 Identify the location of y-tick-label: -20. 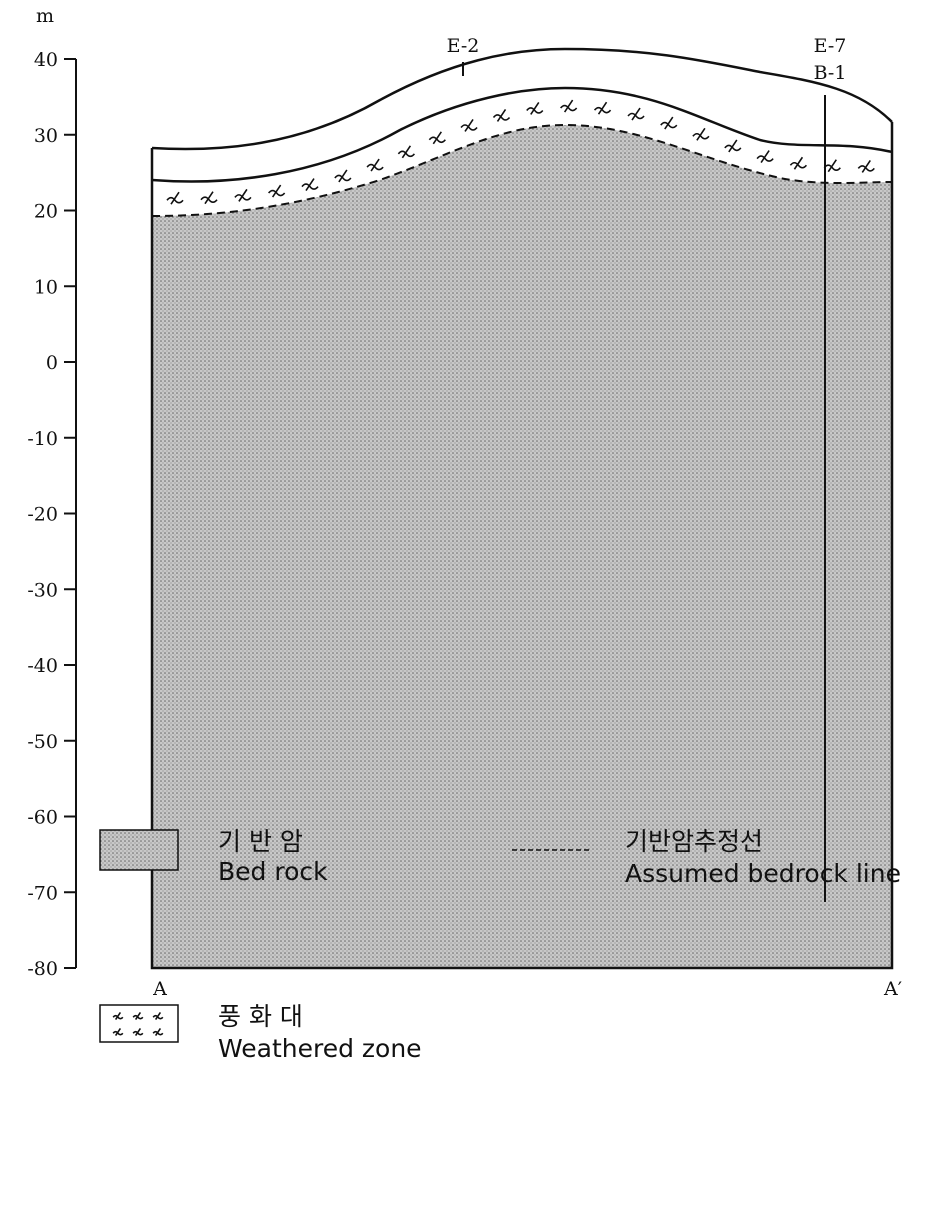
(42, 515).